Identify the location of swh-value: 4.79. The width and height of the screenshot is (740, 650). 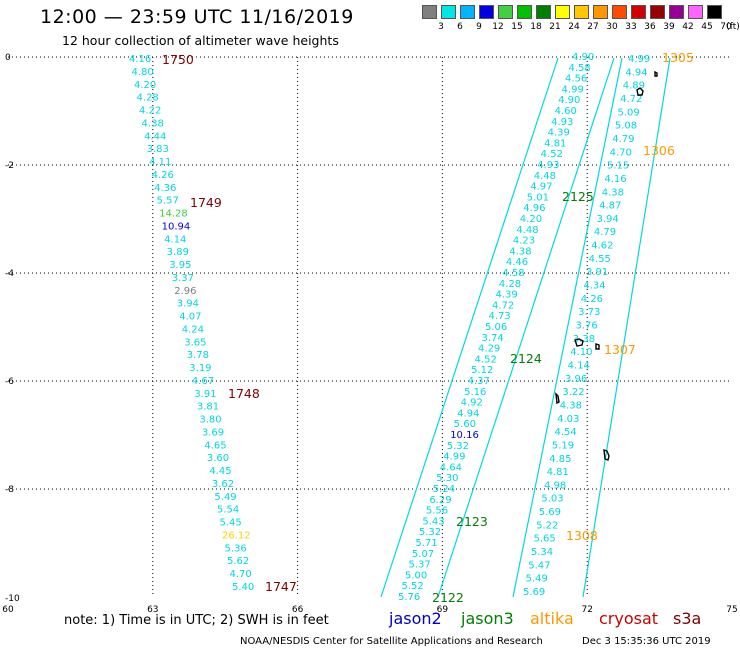
(605, 232).